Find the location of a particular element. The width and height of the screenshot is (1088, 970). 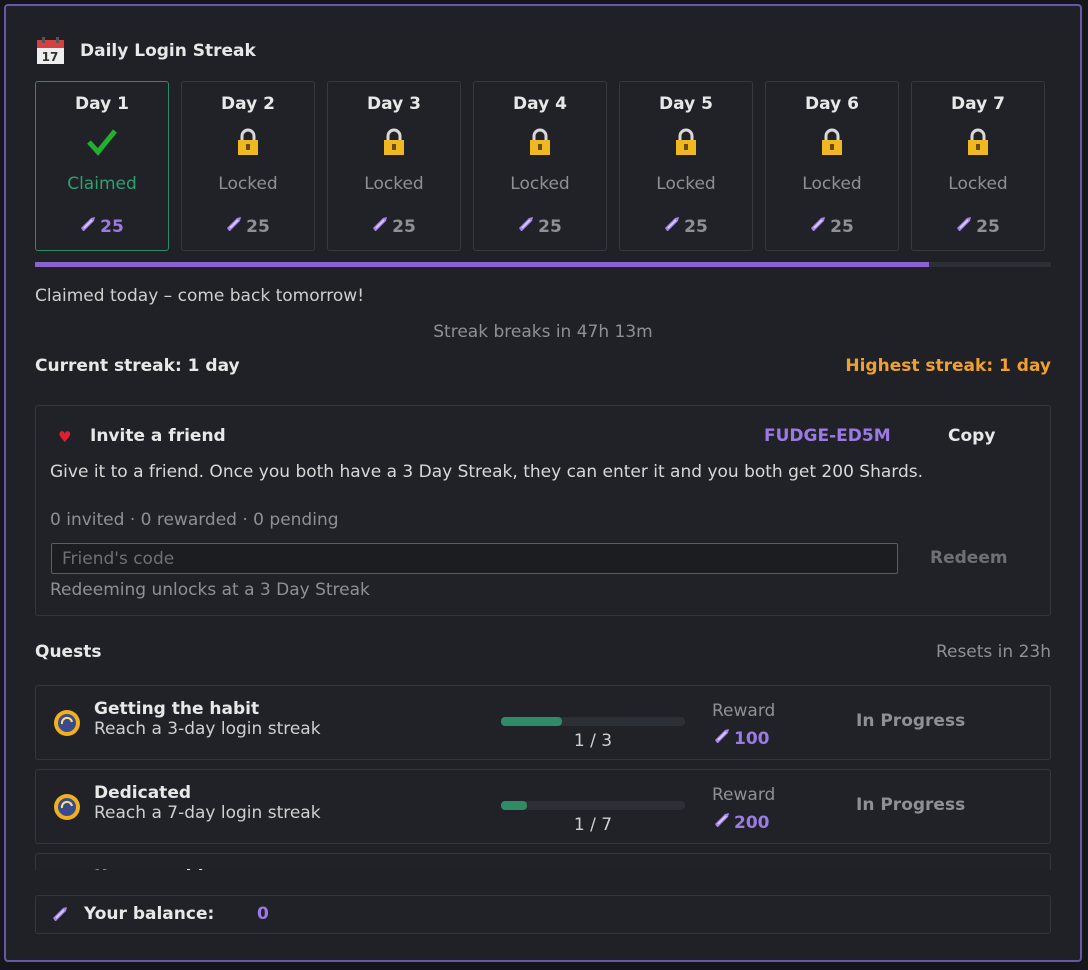

quests-title: Quests is located at coordinates (68, 652).